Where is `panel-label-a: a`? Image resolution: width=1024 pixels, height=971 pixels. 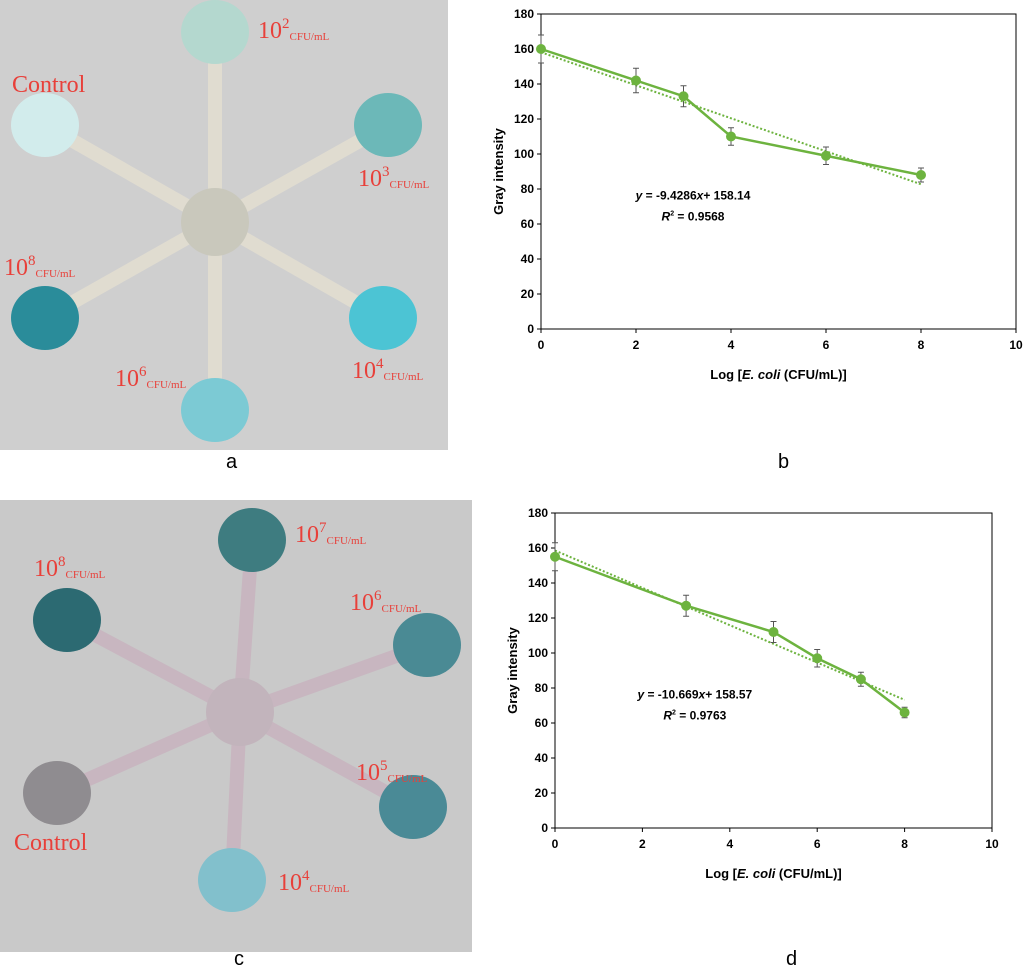 panel-label-a: a is located at coordinates (232, 462).